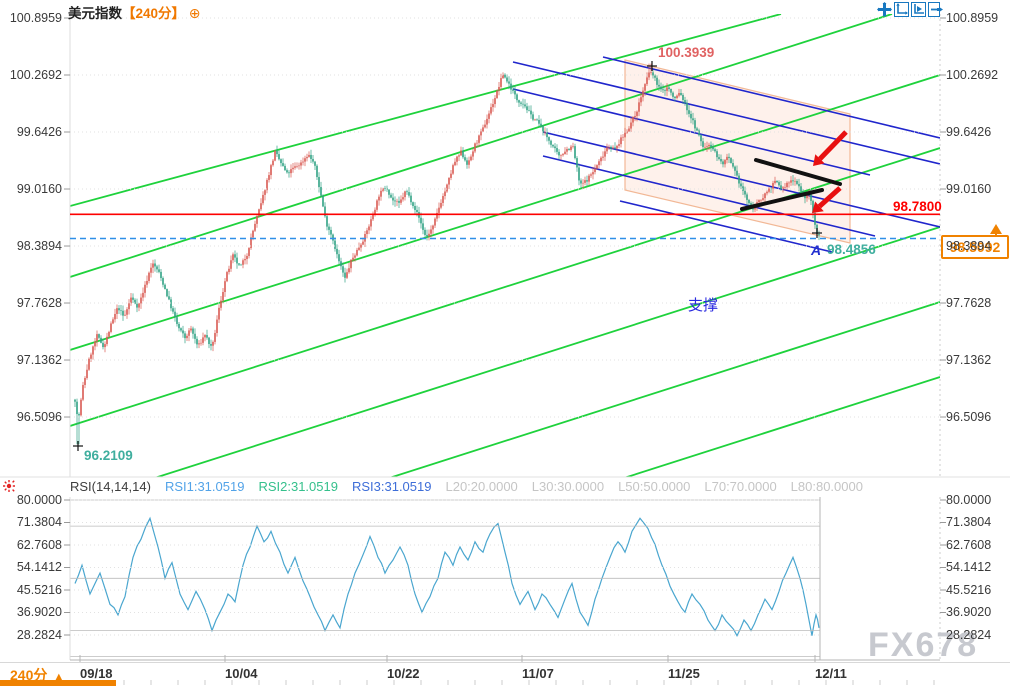 The image size is (1010, 686). What do you see at coordinates (969, 132) in the screenshot?
I see `price-axis-label-right: 99.6426` at bounding box center [969, 132].